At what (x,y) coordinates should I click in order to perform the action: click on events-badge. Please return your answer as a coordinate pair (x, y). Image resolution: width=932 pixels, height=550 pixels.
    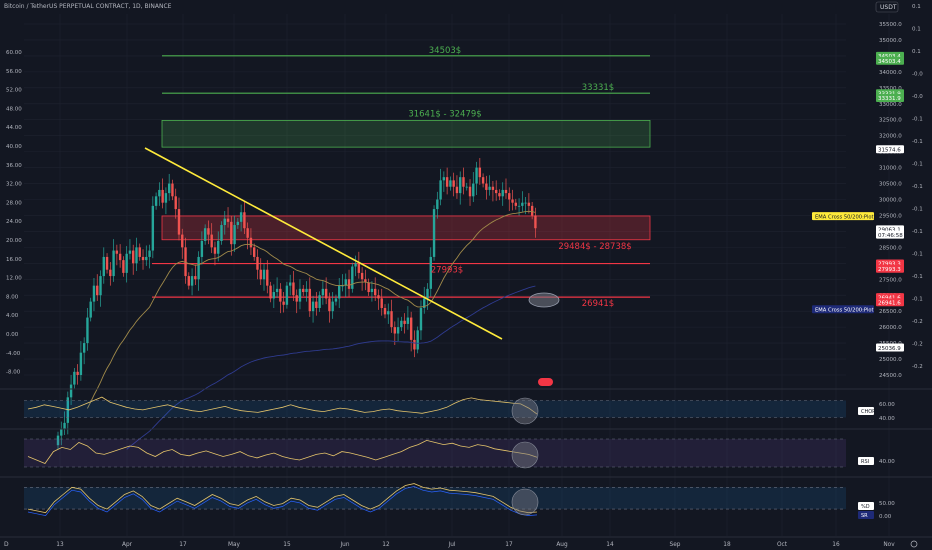
    Looking at the image, I should click on (545, 382).